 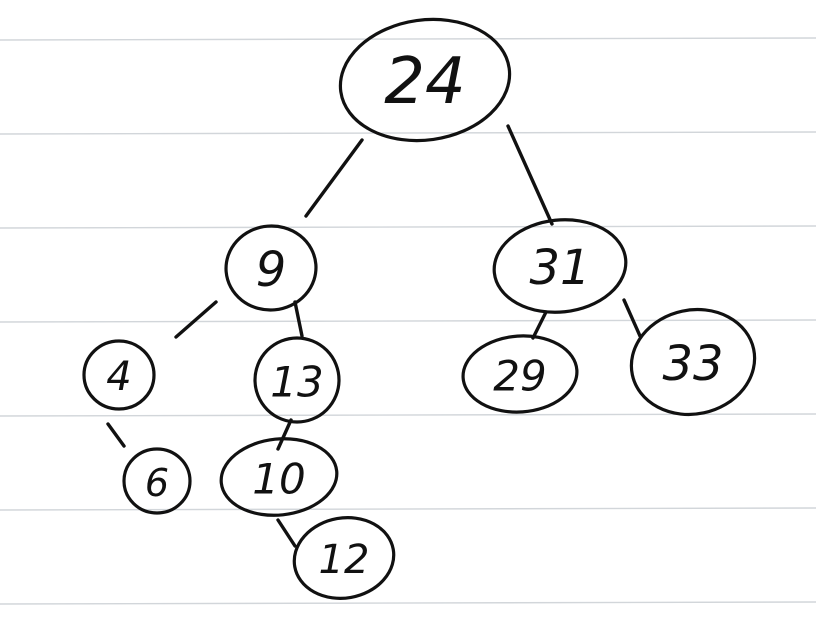 I want to click on edge-n13-n10, so click(x=284, y=434).